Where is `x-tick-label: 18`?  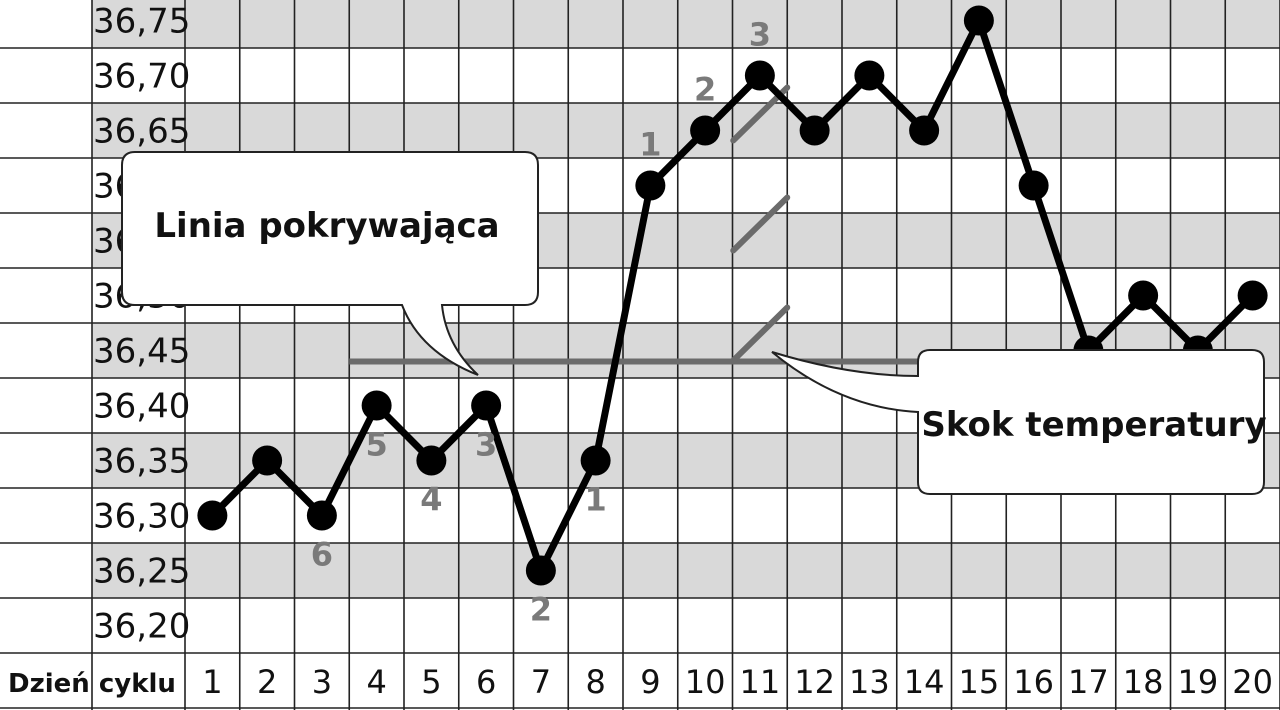
x-tick-label: 18 is located at coordinates (1143, 682).